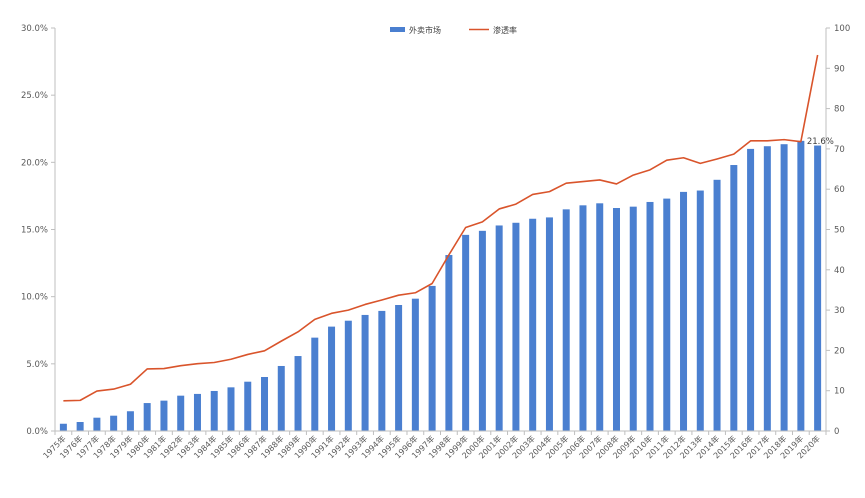 This screenshot has width=865, height=498. Describe the element at coordinates (130, 421) in the screenshot. I see `bar-1979年` at that location.